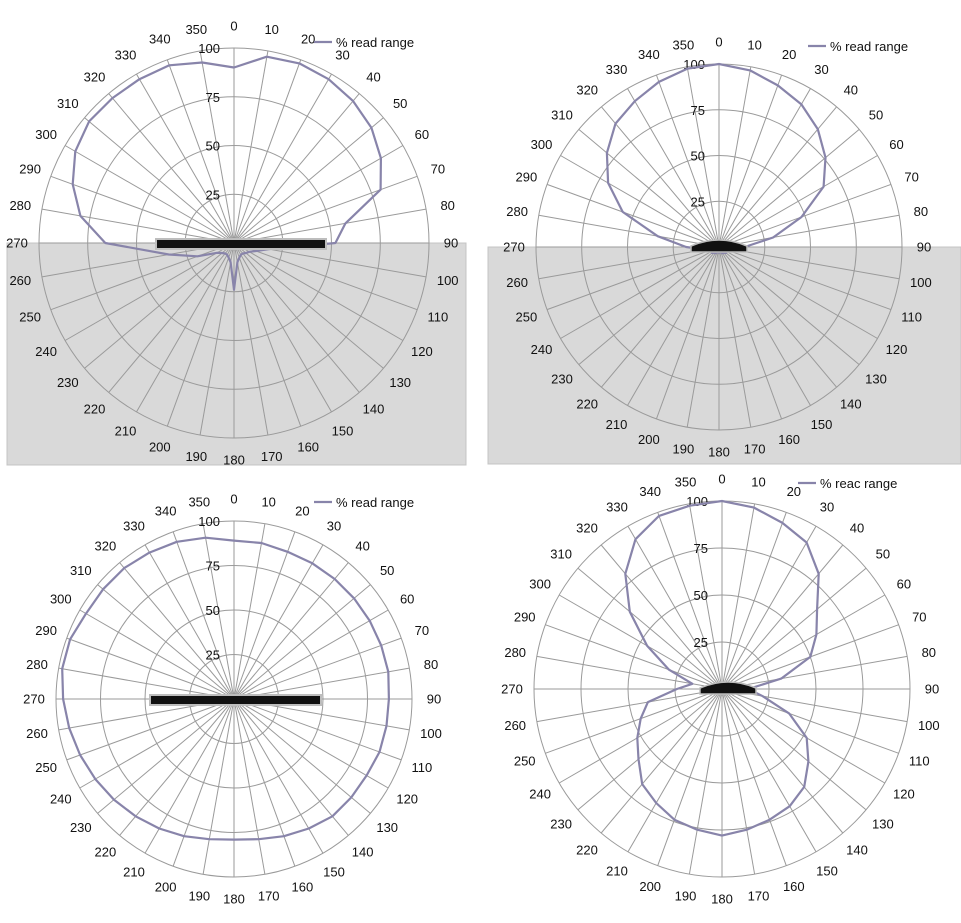  Describe the element at coordinates (684, 448) in the screenshot. I see `angle-tick-label: 190` at that location.